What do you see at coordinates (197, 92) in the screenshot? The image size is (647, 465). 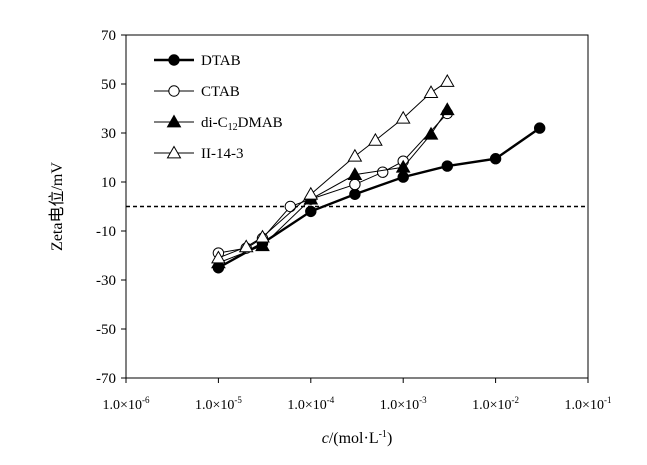 I see `legend-item-ctab: CTAB` at bounding box center [197, 92].